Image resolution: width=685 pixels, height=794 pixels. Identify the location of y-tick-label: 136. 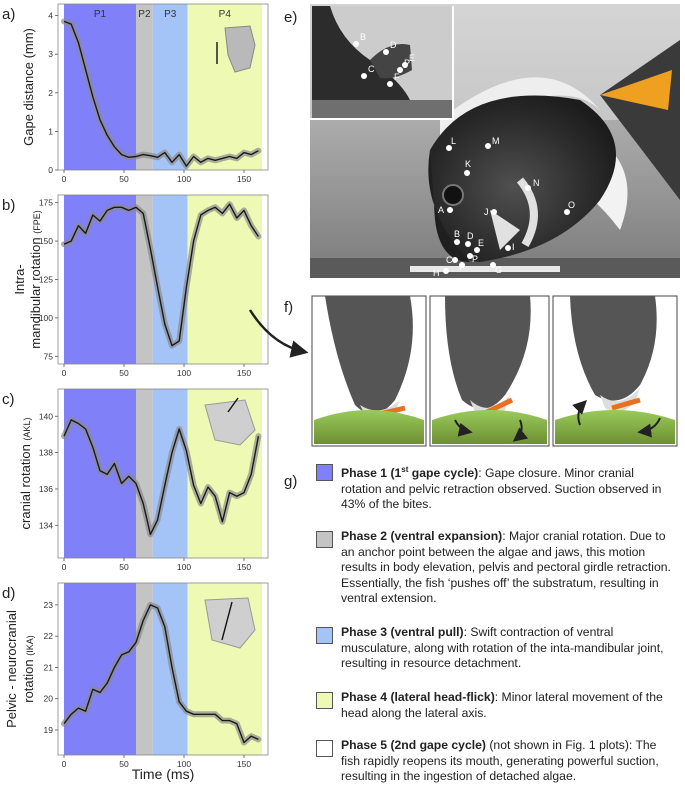
(46, 489).